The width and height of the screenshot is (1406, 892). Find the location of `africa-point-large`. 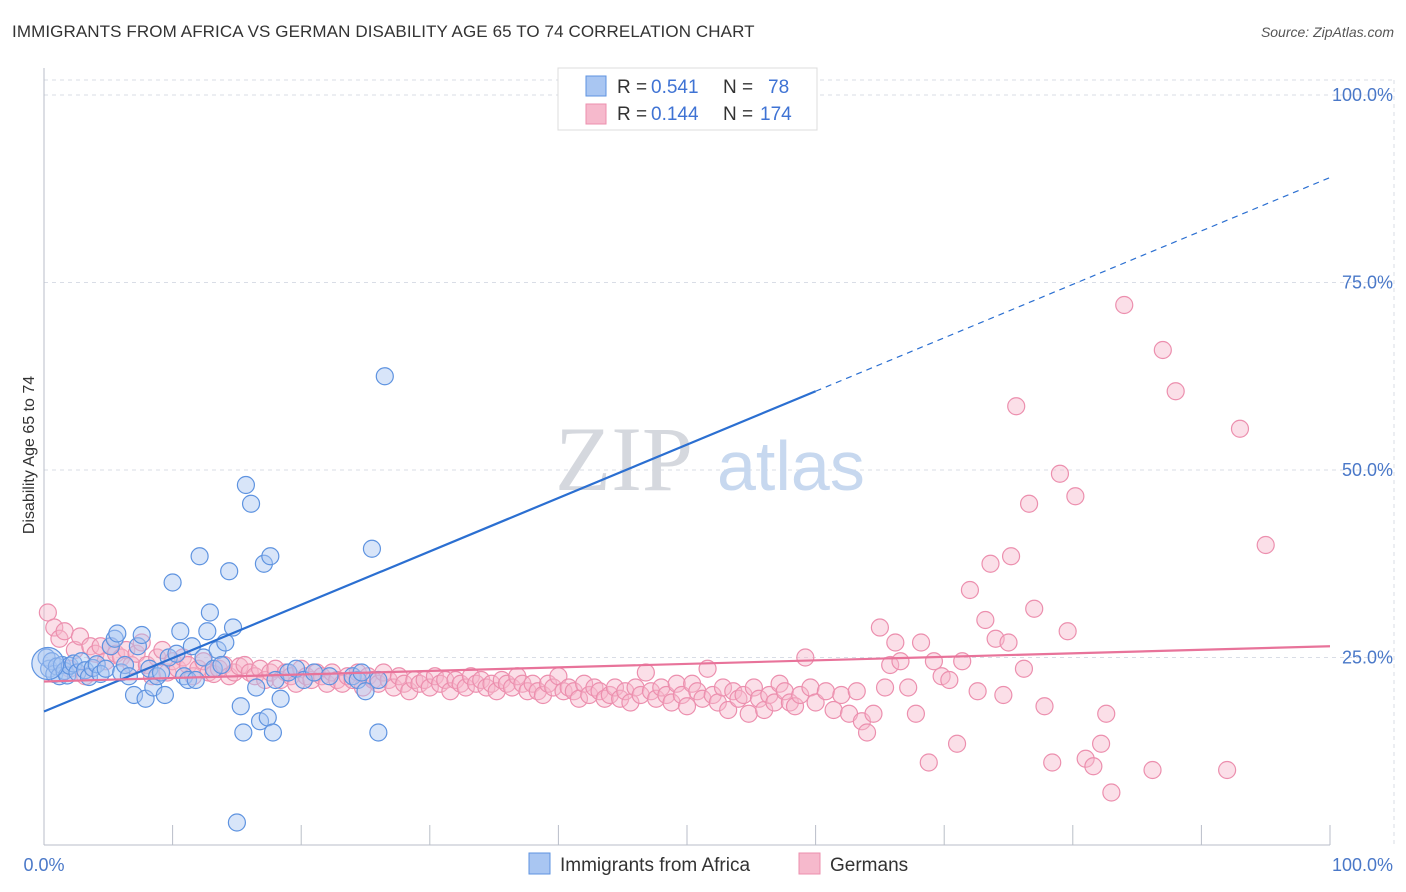

africa-point-large is located at coordinates (48, 663).